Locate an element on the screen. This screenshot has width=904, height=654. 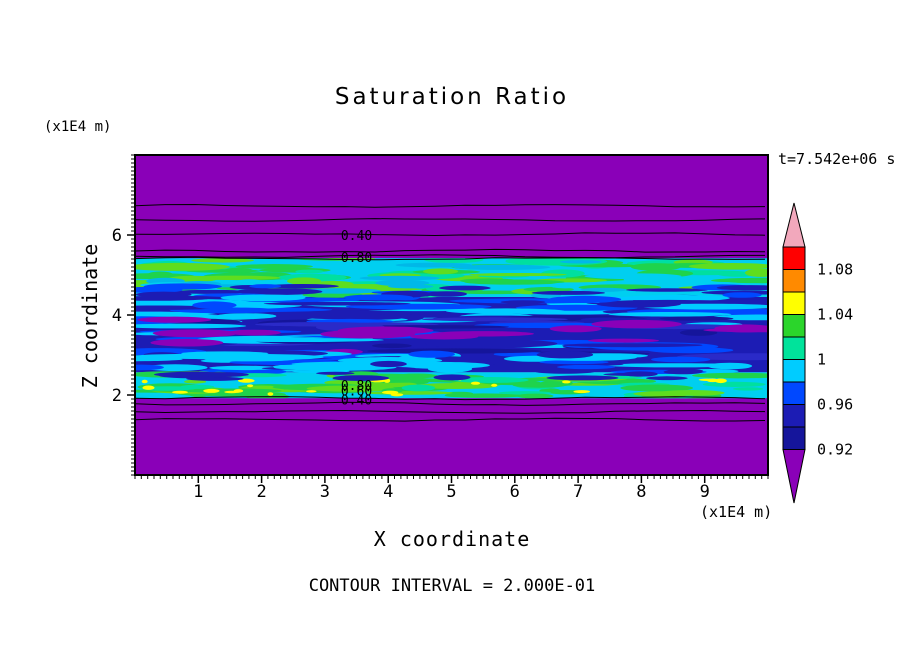
x-tick-label: 9 is located at coordinates (705, 492).